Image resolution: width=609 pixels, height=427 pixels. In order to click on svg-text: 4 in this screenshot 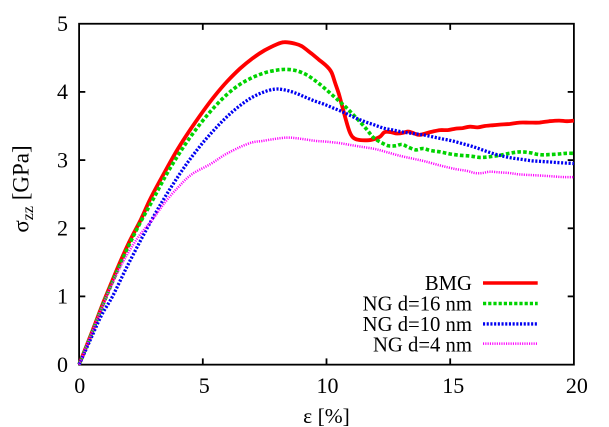, I will do `click(62, 91)`.